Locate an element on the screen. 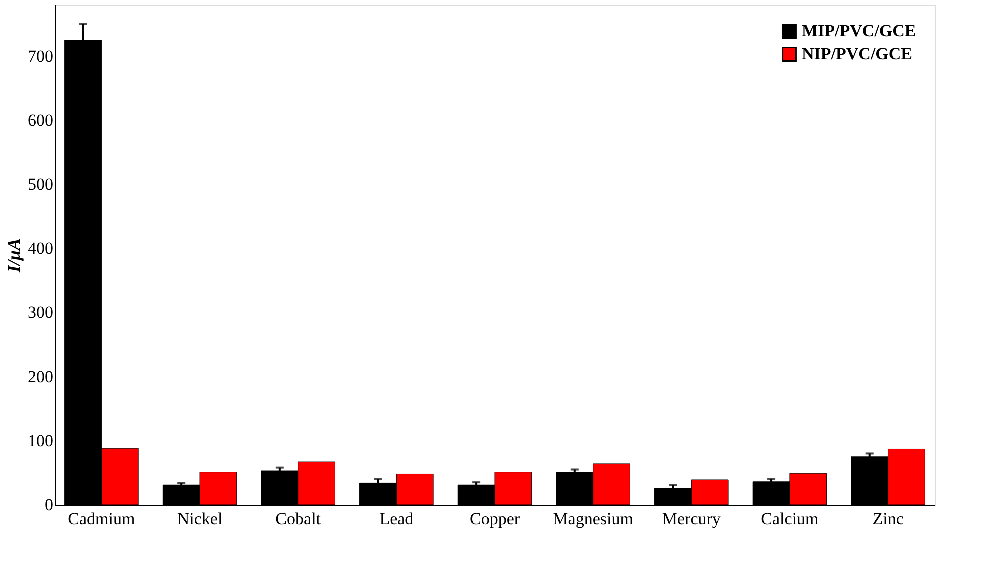  y-axis-title: I/μA is located at coordinates (14, 256).